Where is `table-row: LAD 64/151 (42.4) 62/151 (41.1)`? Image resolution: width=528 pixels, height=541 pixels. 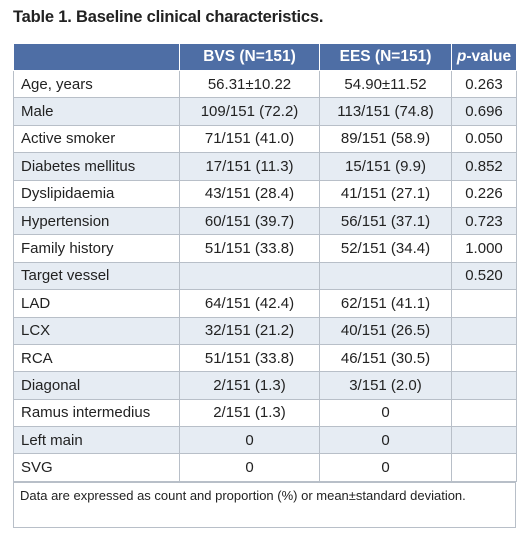
table-row: LAD 64/151 (42.4) 62/151 (41.1) is located at coordinates (265, 303).